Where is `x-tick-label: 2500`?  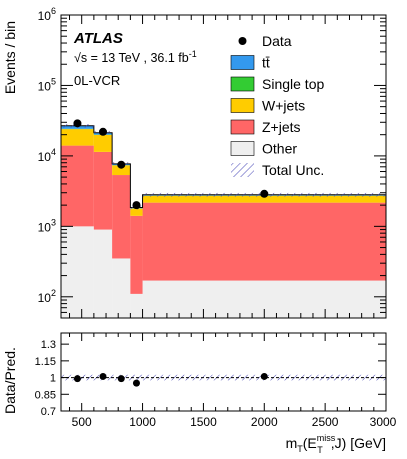
x-tick-label: 2500 is located at coordinates (325, 422).